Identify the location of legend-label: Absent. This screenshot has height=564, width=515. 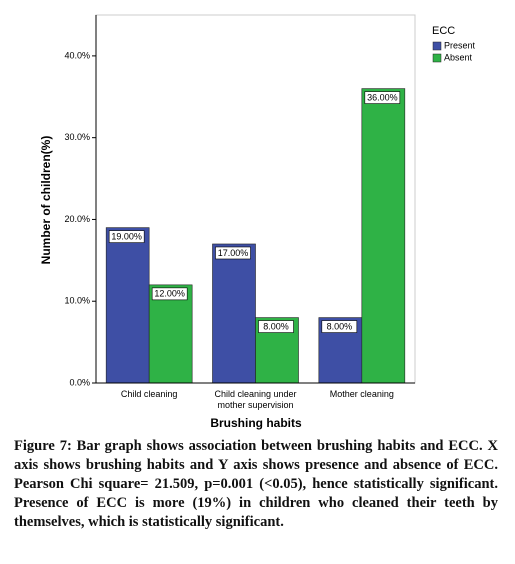
(458, 57).